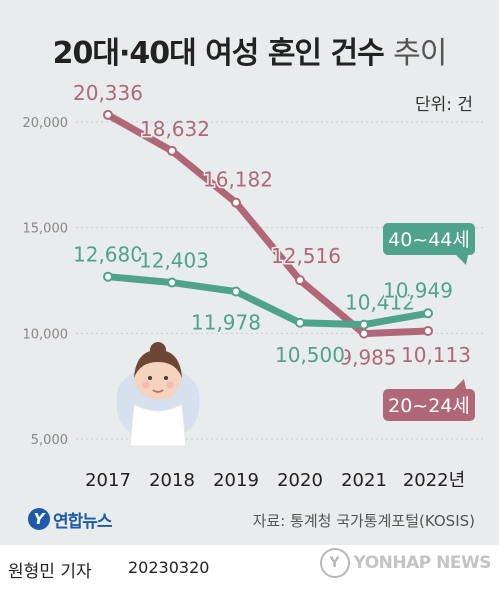 The height and width of the screenshot is (589, 499). What do you see at coordinates (420, 53) in the screenshot?
I see `title-light: 추이` at bounding box center [420, 53].